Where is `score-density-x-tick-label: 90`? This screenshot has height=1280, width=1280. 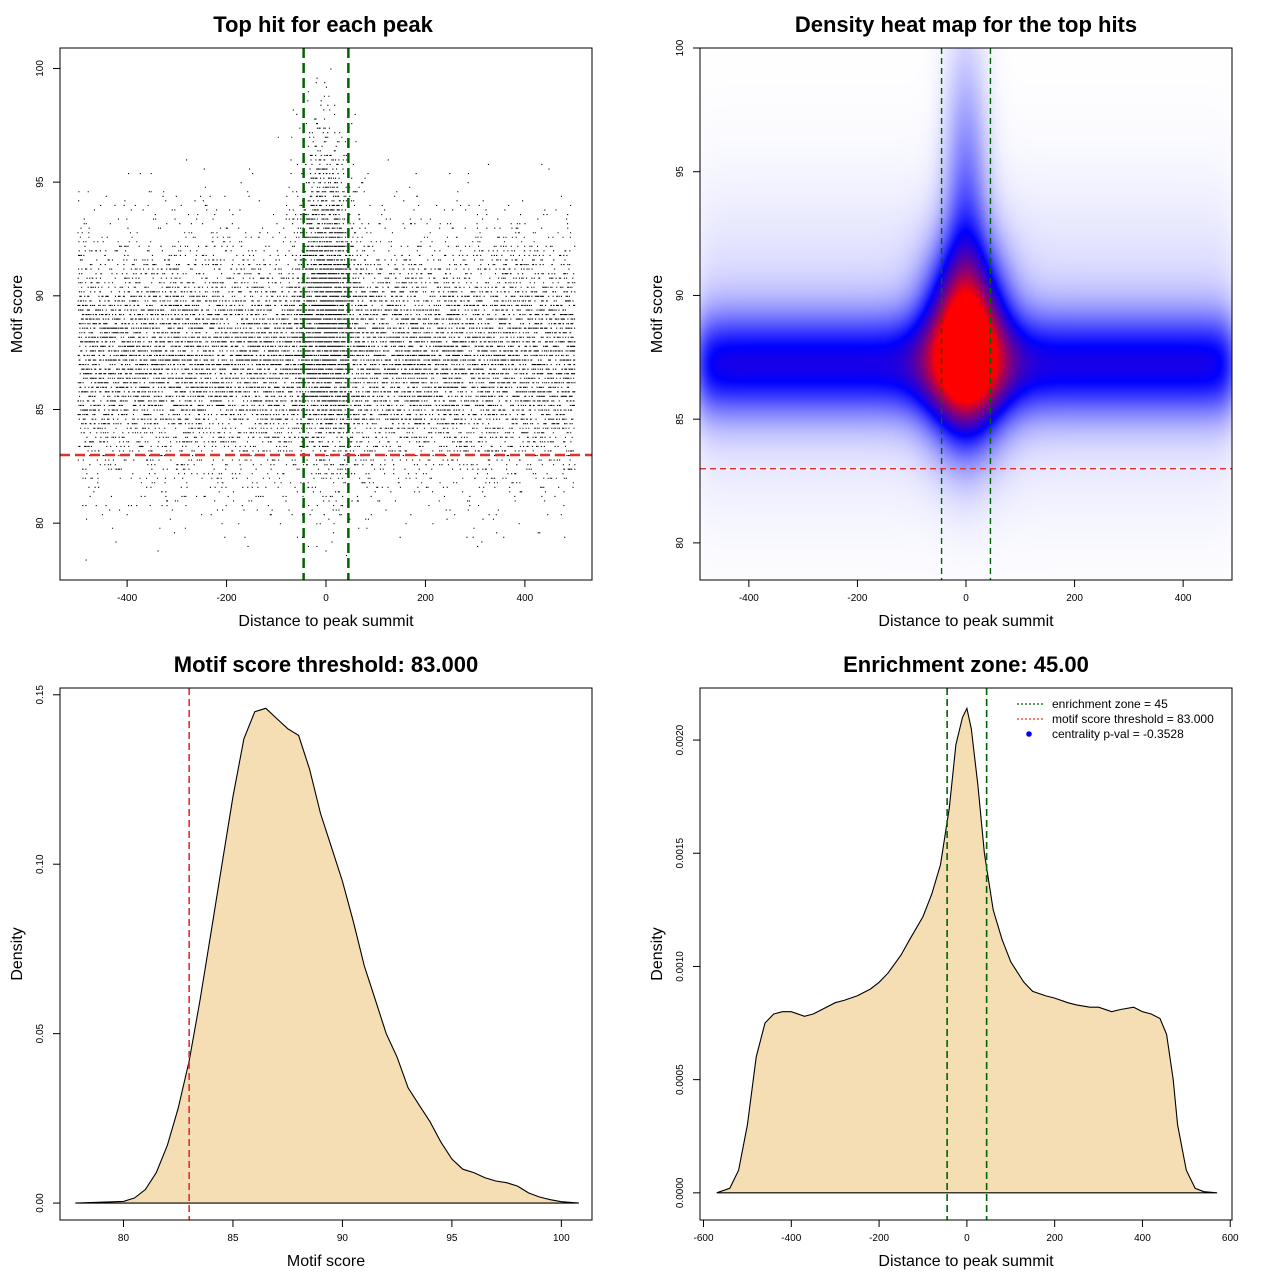
score-density-x-tick-label: 90 is located at coordinates (343, 1238).